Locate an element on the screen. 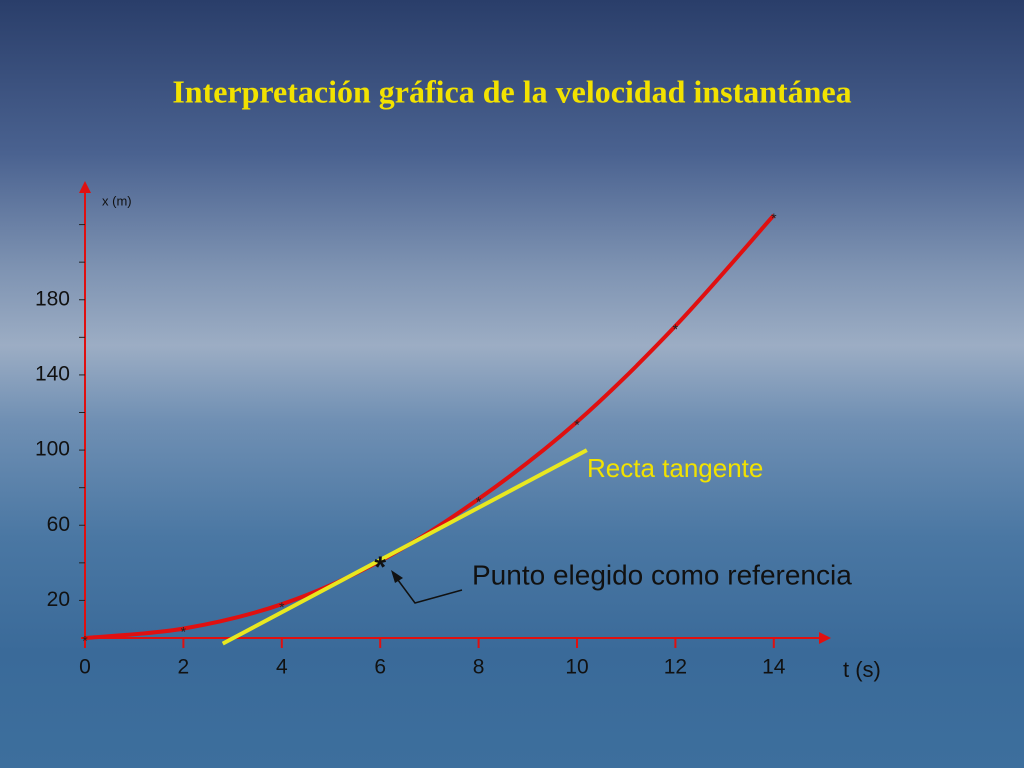  x-tick-label: 14 is located at coordinates (774, 667).